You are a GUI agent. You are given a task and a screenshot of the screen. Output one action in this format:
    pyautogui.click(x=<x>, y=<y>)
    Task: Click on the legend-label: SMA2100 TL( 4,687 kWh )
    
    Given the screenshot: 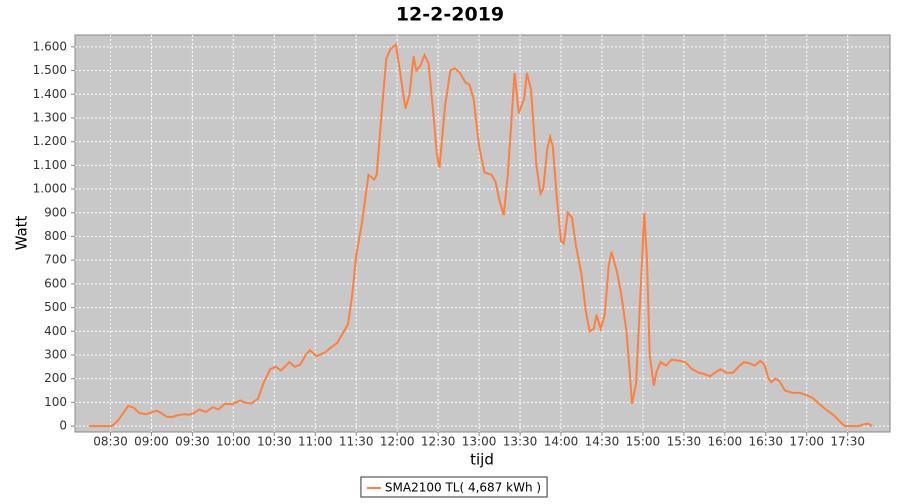 What is the action you would take?
    pyautogui.click(x=463, y=488)
    